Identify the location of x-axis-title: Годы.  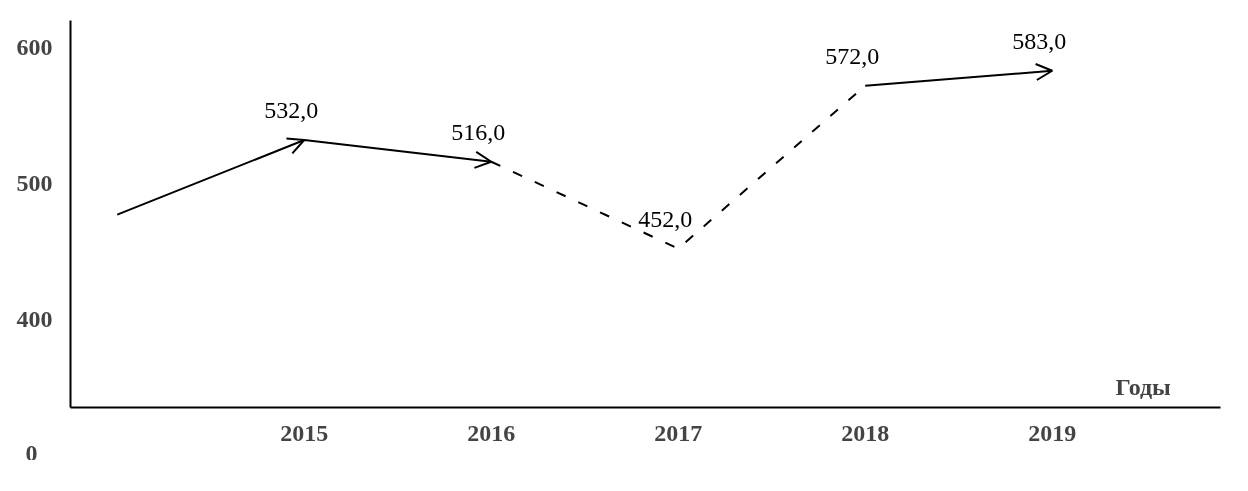
(1143, 386).